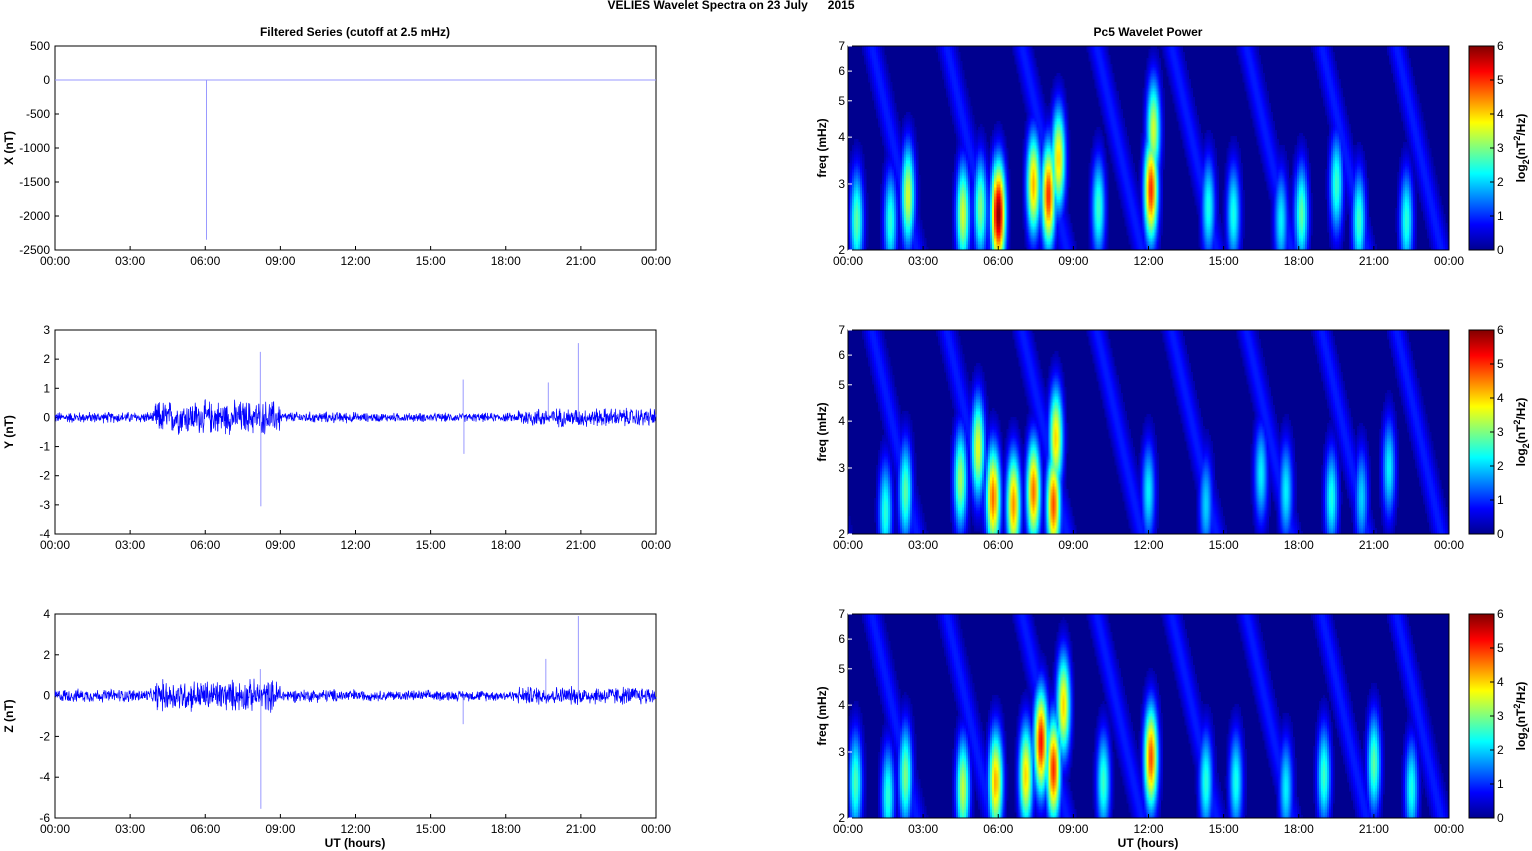 Image resolution: width=1532 pixels, height=851 pixels. Describe the element at coordinates (205, 829) in the screenshot. I see `x-tick-label: 06:00` at that location.